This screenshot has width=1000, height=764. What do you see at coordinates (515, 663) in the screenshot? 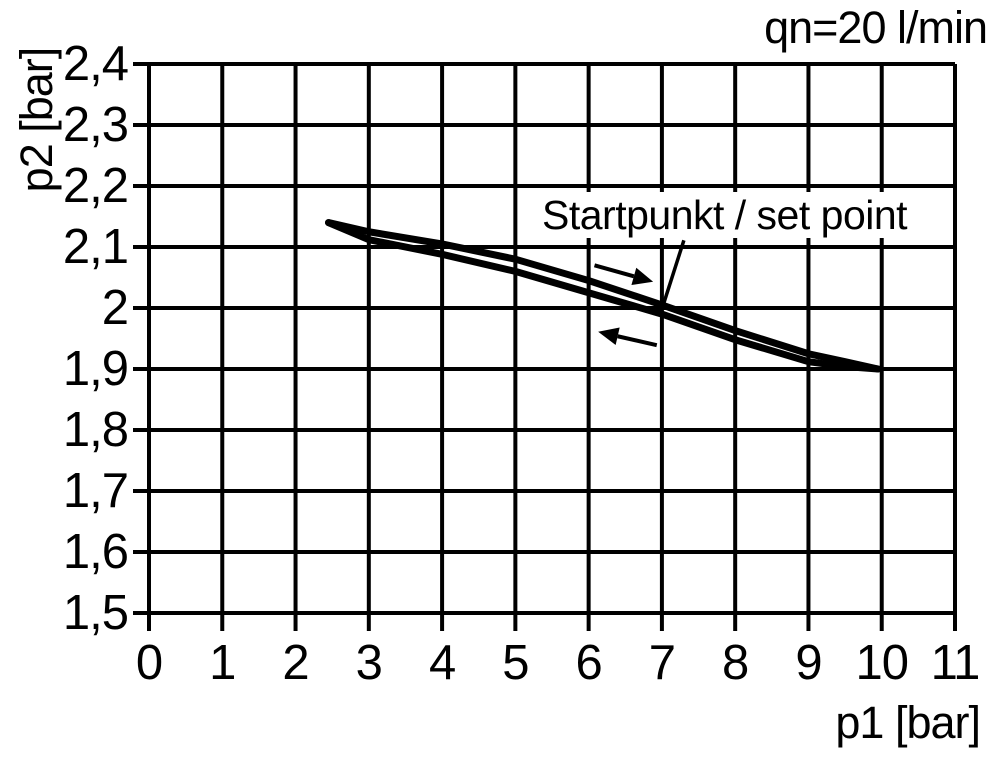
I see `x-tick-label: 5` at bounding box center [515, 663].